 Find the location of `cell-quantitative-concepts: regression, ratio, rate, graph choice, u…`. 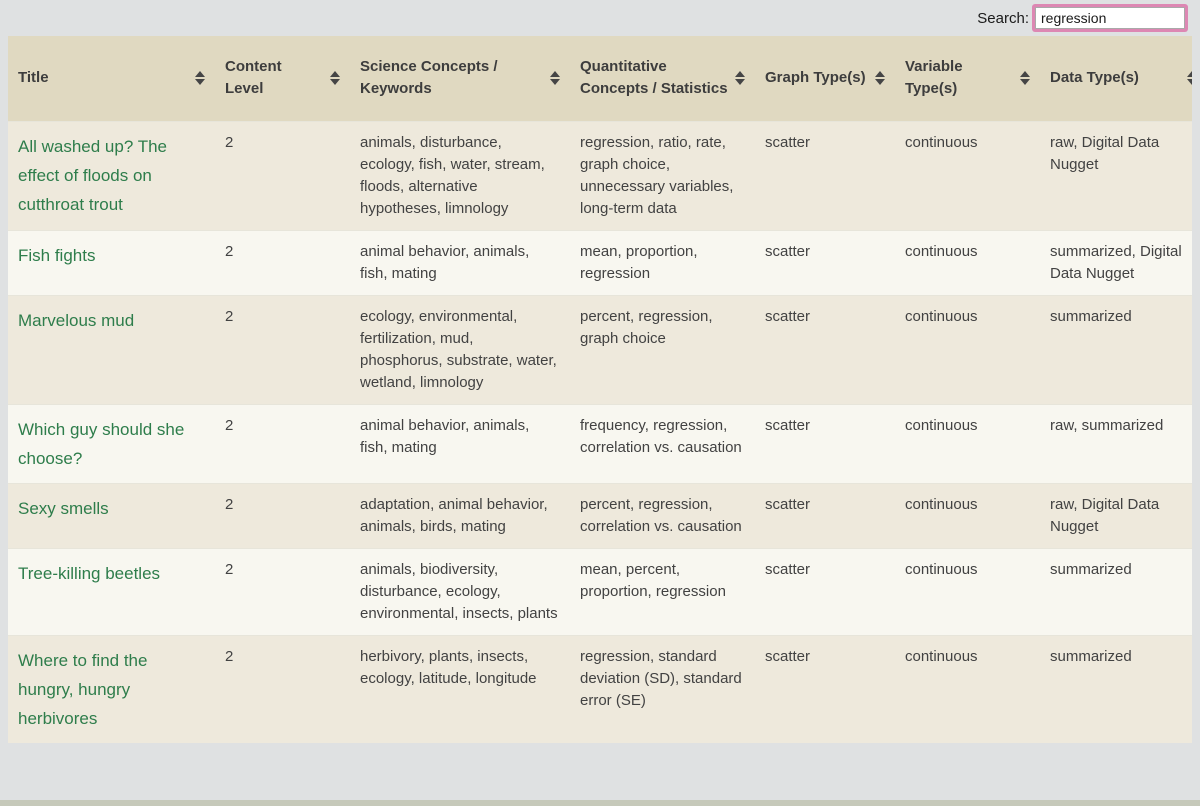

cell-quantitative-concepts: regression, ratio, rate, graph choice, u… is located at coordinates (657, 175).